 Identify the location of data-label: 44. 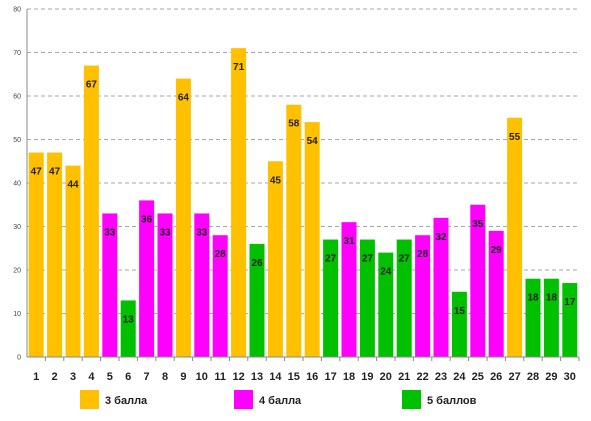
(73, 185).